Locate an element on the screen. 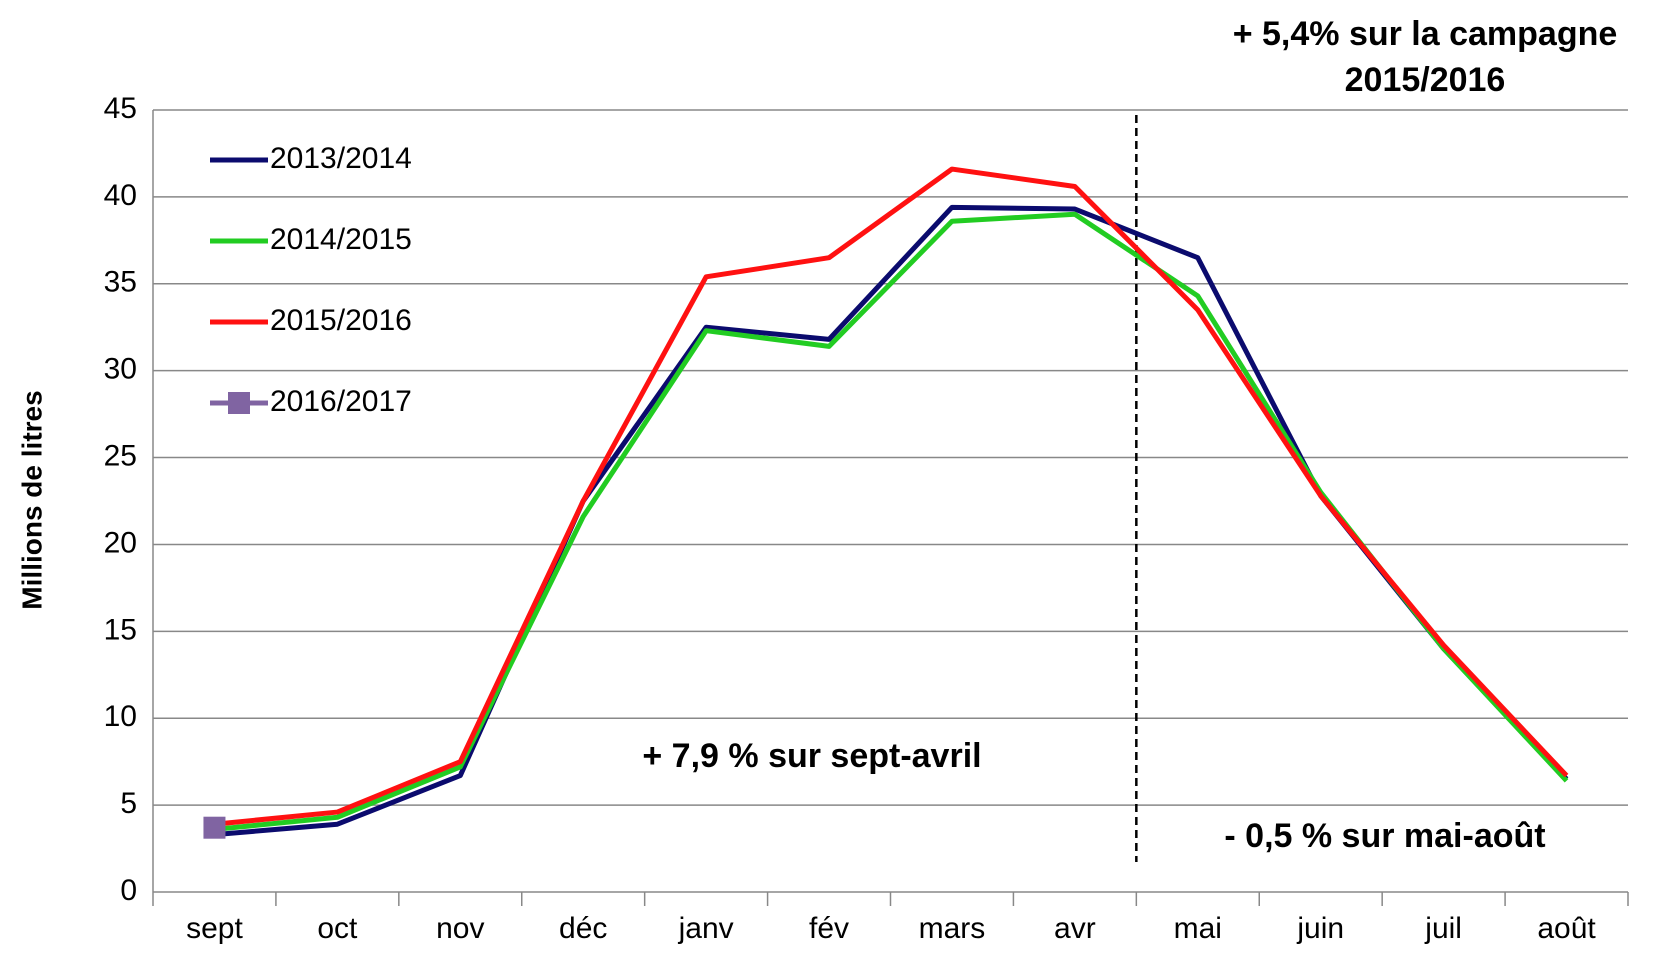  y-tick-label: 35 is located at coordinates (120, 282).